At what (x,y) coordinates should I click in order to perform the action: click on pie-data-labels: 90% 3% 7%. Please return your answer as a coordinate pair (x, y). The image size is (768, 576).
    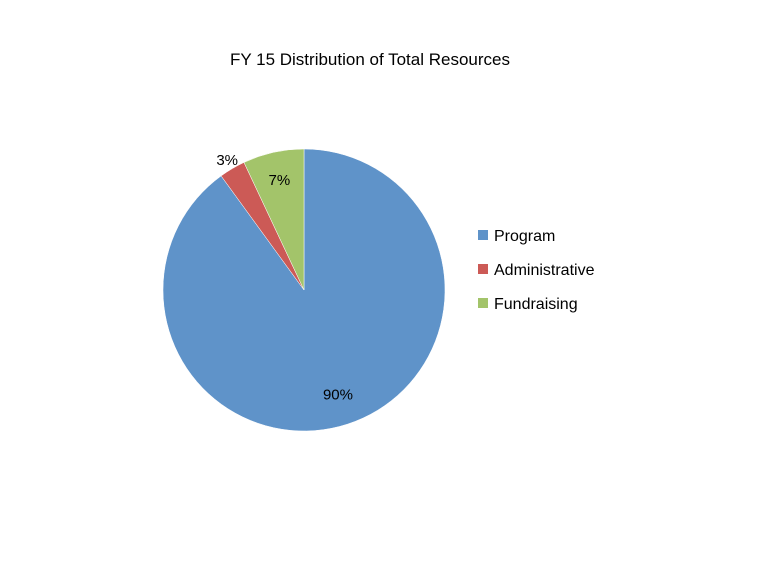
    Looking at the image, I should click on (284, 277).